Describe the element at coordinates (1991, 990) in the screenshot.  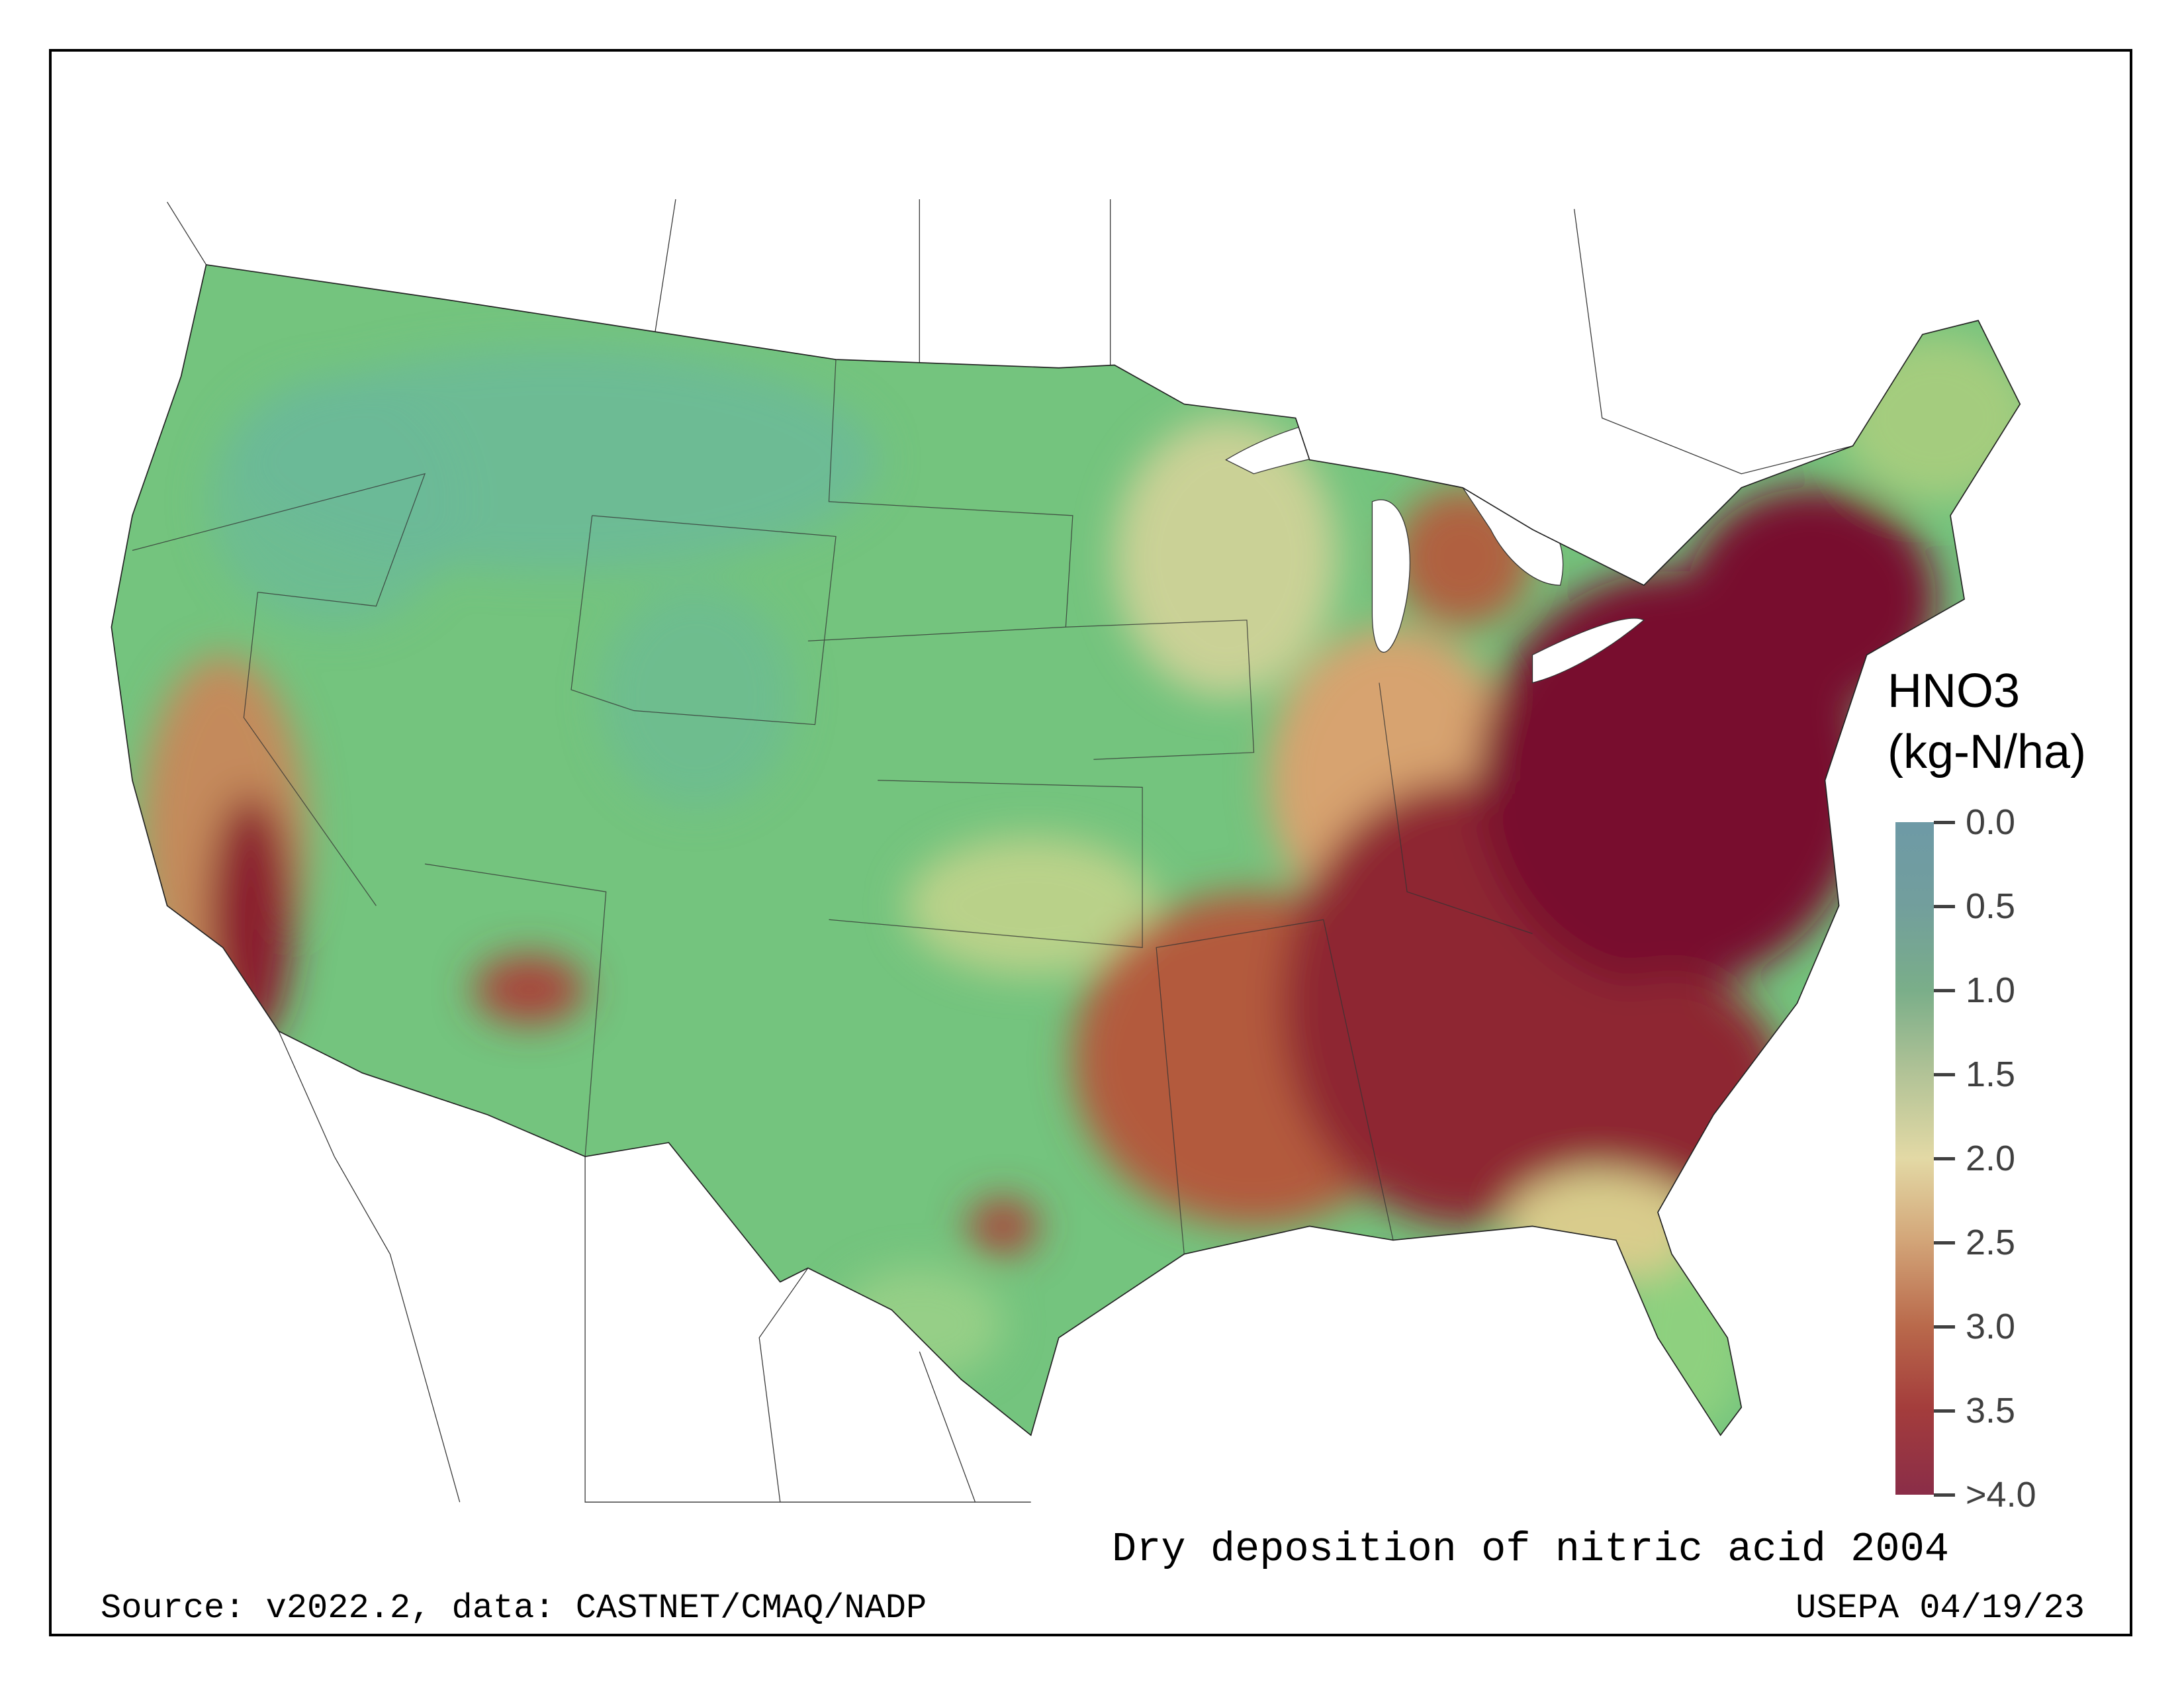
I see `legend-tick-label: 1.0` at that location.